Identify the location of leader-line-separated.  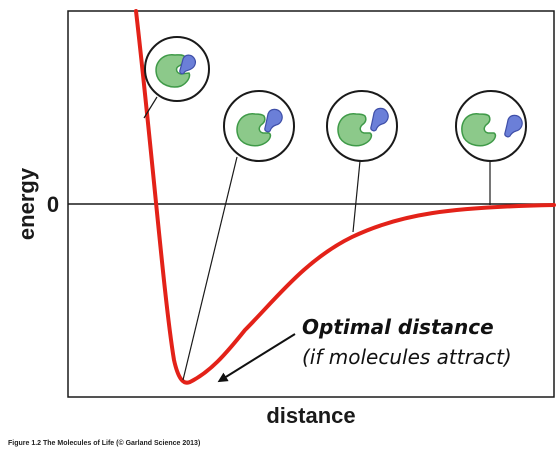
(356, 196).